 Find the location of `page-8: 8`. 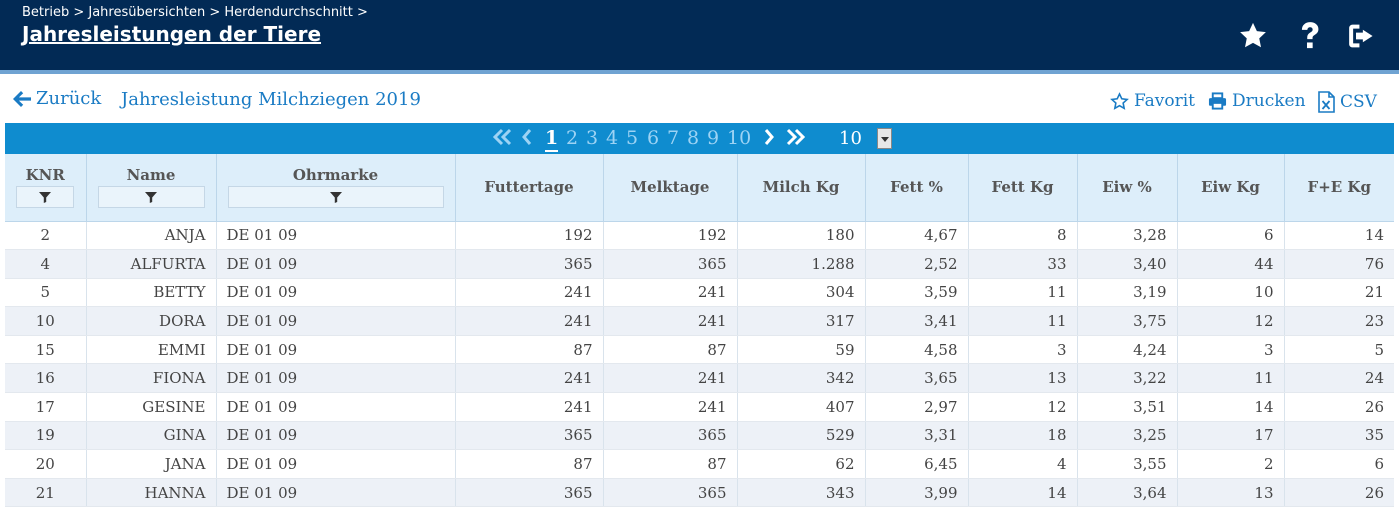

page-8: 8 is located at coordinates (693, 138).